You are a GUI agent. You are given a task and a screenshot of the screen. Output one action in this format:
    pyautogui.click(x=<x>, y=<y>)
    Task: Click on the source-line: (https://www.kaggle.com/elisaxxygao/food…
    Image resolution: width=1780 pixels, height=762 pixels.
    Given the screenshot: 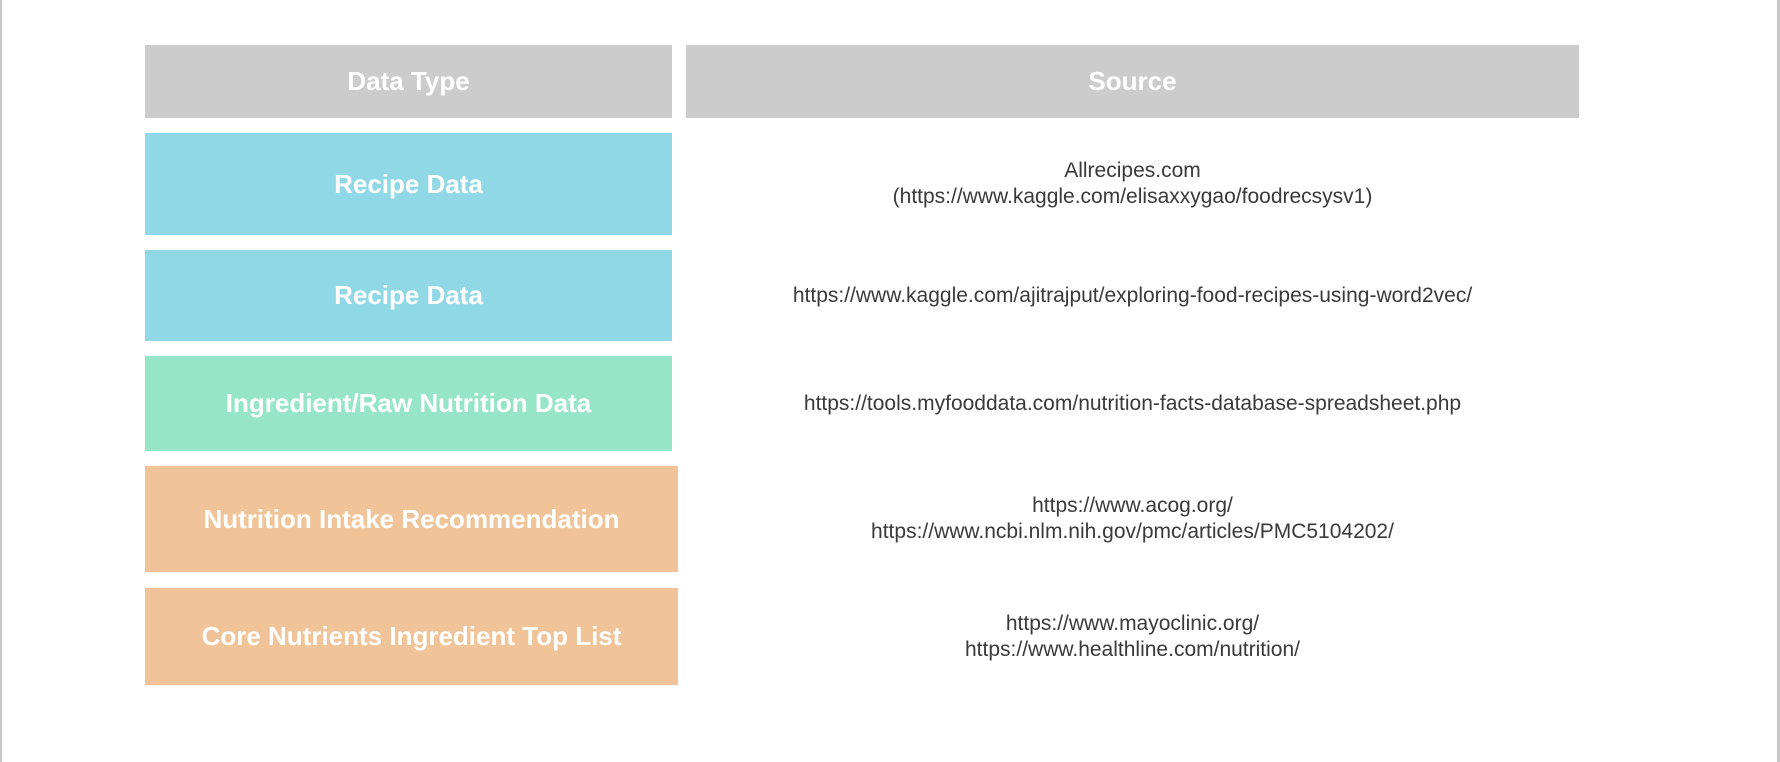 What is the action you would take?
    pyautogui.click(x=1132, y=196)
    